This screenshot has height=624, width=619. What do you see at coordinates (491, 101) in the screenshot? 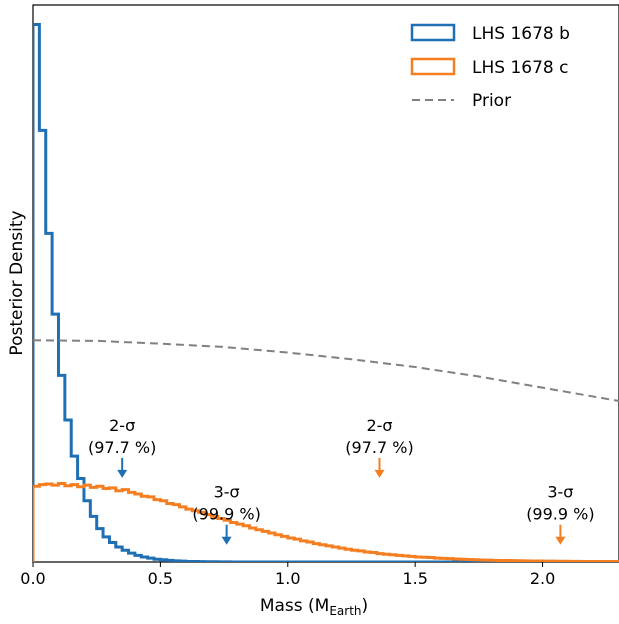
I see `legend-label-prior: Prior` at bounding box center [491, 101].